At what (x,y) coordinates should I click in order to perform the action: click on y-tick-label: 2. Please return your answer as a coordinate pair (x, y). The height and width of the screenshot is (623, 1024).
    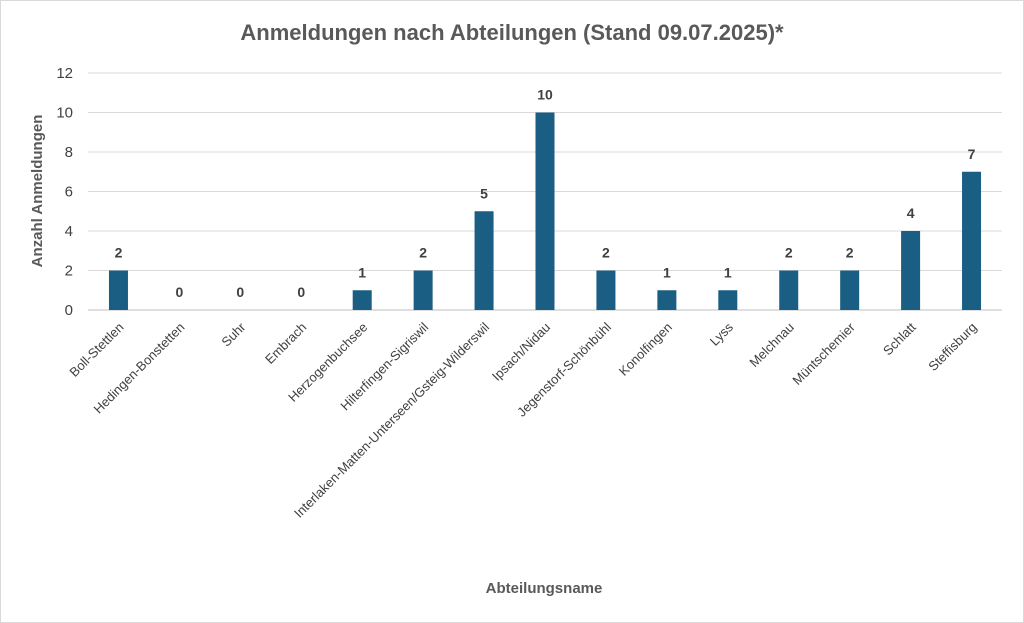
    Looking at the image, I should click on (69, 271).